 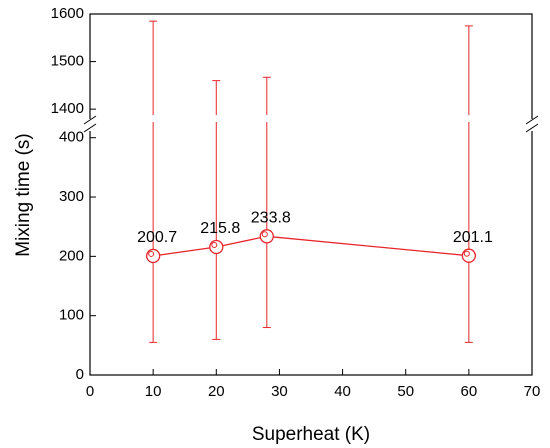 I want to click on x-tick-label: 40, so click(x=342, y=391).